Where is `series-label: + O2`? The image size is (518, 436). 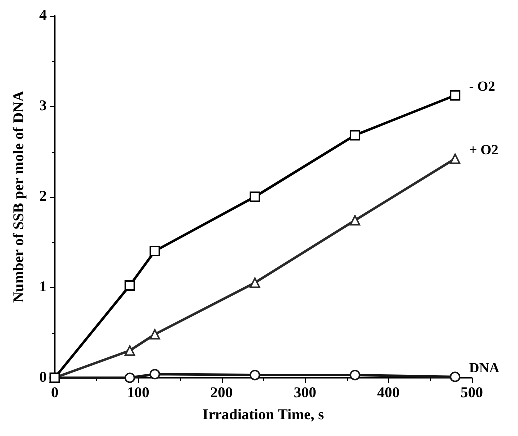
series-label: + O2 is located at coordinates (484, 150).